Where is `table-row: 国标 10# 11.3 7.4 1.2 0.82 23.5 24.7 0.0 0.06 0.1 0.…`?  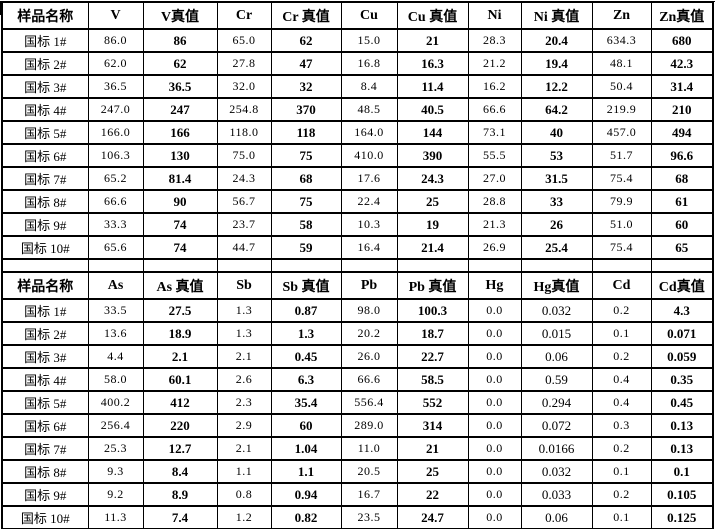
table-row: 国标 10# 11.3 7.4 1.2 0.82 23.5 24.7 0.0 0.06 0.1 0.… is located at coordinates (357, 517).